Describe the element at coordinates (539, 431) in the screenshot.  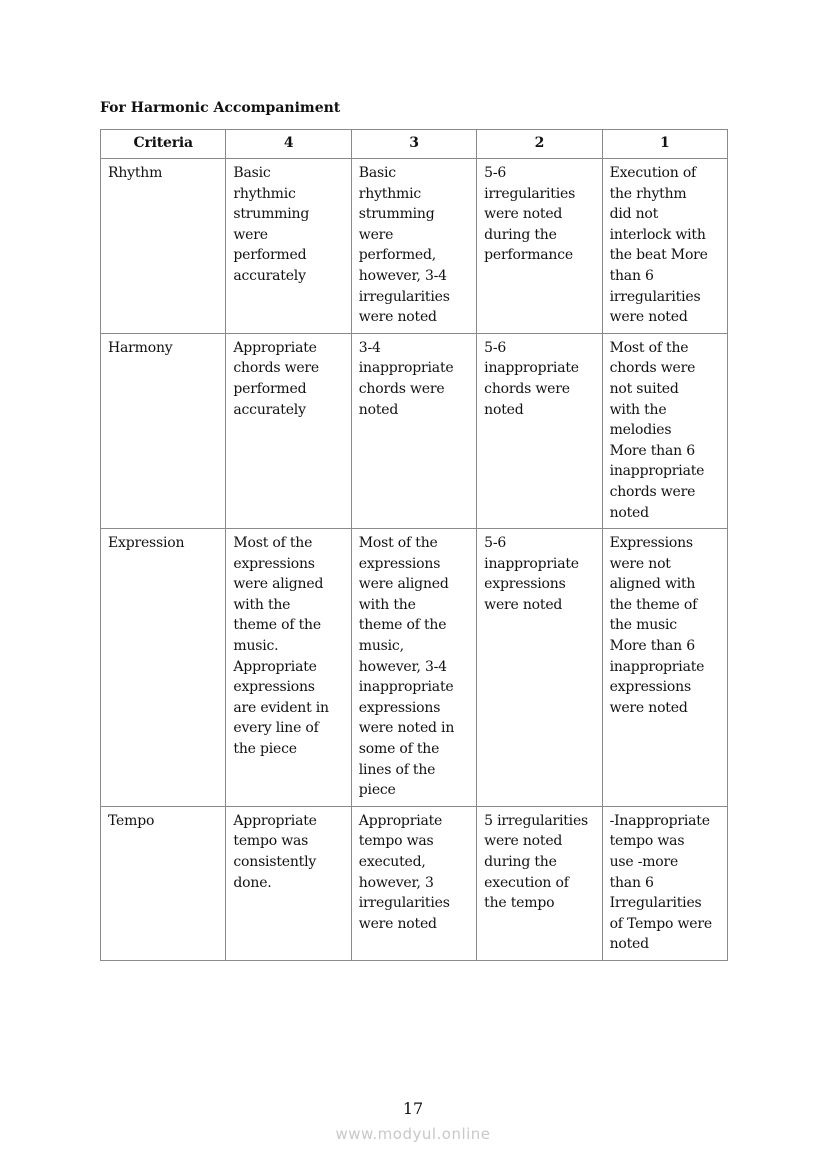
I see `score-2-cell: 5-6 inappropriate chords were noted` at that location.